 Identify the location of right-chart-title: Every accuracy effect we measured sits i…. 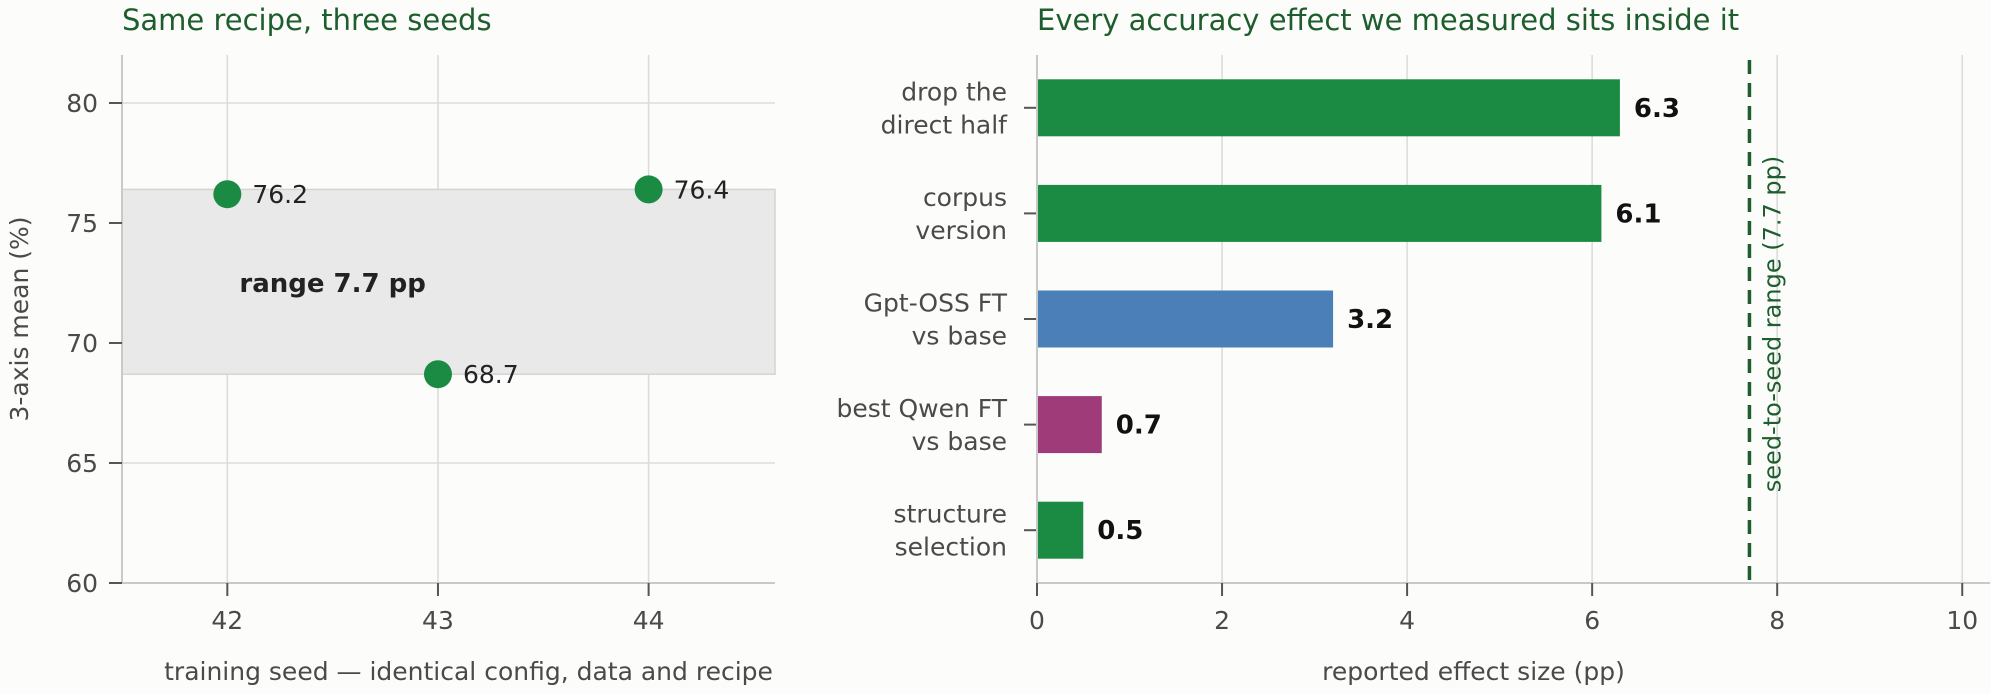
(1388, 20).